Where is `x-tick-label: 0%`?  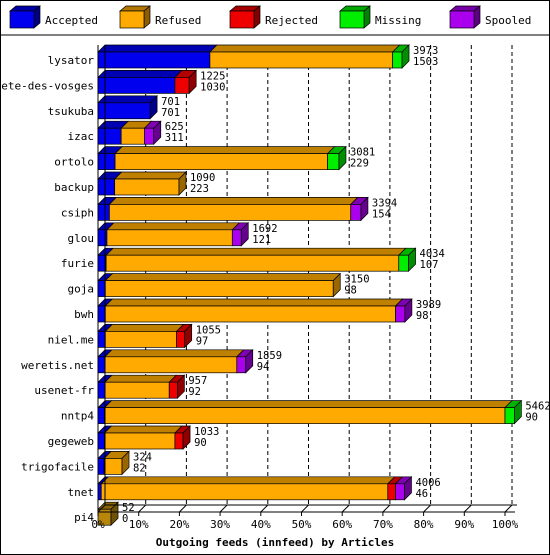 x-tick-label: 0% is located at coordinates (98, 524).